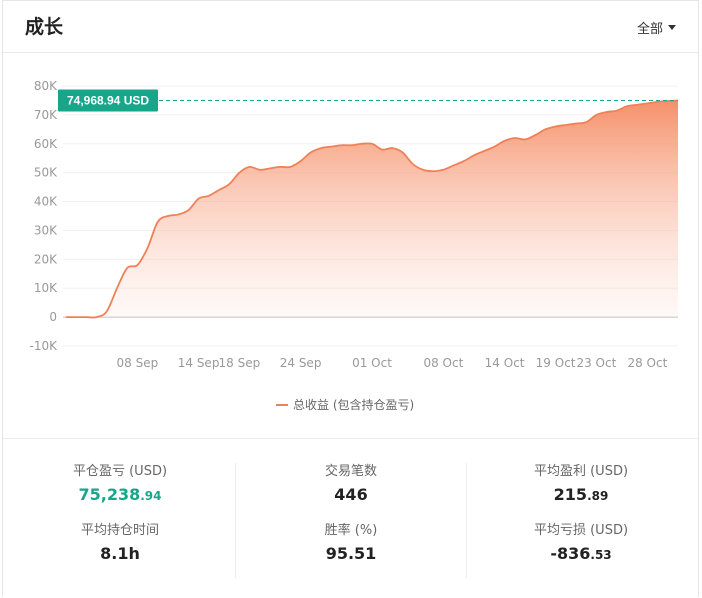 This screenshot has height=598, width=702. What do you see at coordinates (601, 555) in the screenshot?
I see `stat-value-dec: .53` at bounding box center [601, 555].